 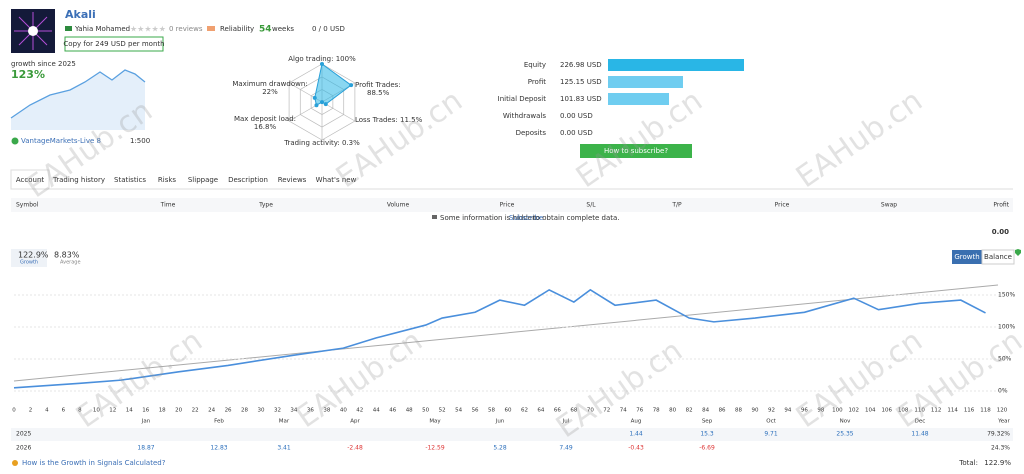 I want to click on x-tick-label: 42, so click(x=359, y=411).